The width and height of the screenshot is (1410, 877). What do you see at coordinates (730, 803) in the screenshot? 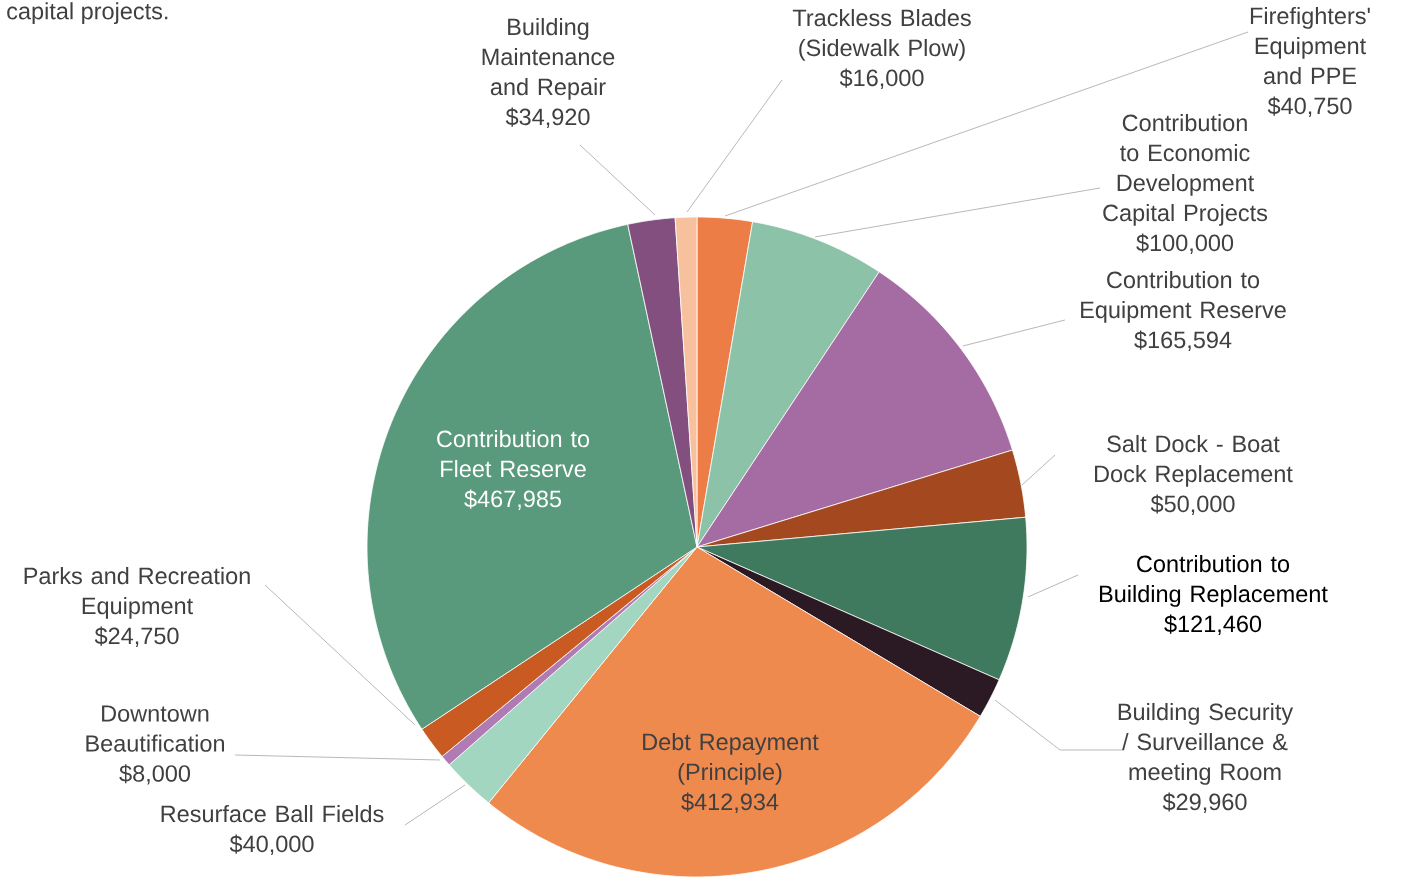
I see `data-label: $412,934` at bounding box center [730, 803].